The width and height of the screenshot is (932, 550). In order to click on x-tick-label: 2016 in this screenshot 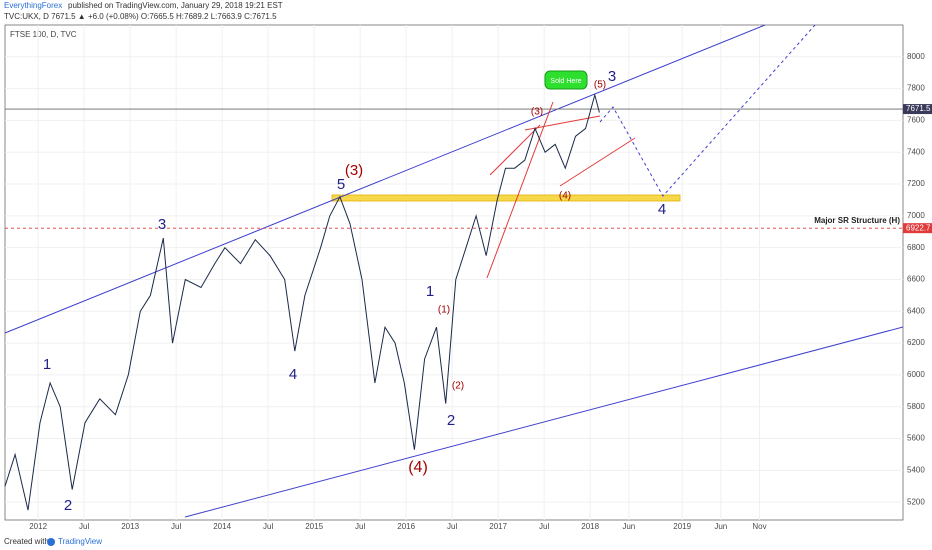, I will do `click(406, 526)`.